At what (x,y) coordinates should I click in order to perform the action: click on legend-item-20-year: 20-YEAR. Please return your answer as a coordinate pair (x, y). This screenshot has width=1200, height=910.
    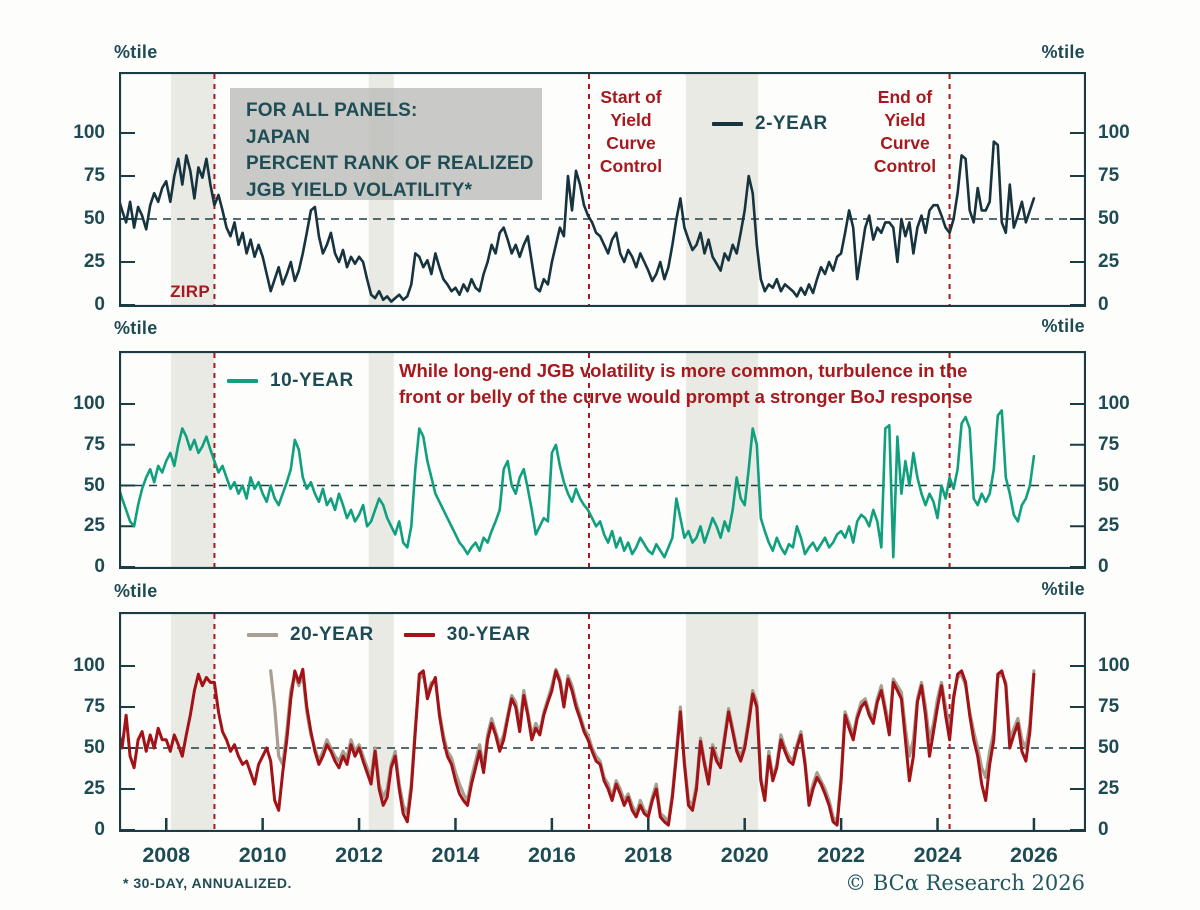
    Looking at the image, I should click on (310, 635).